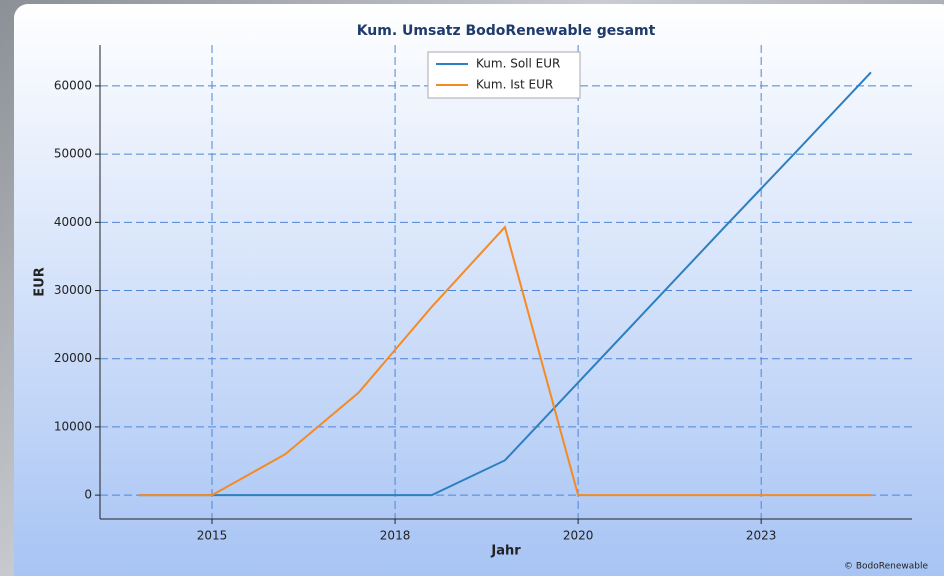 This screenshot has height=576, width=944. Describe the element at coordinates (73, 358) in the screenshot. I see `y-tick-label: 20000` at that location.